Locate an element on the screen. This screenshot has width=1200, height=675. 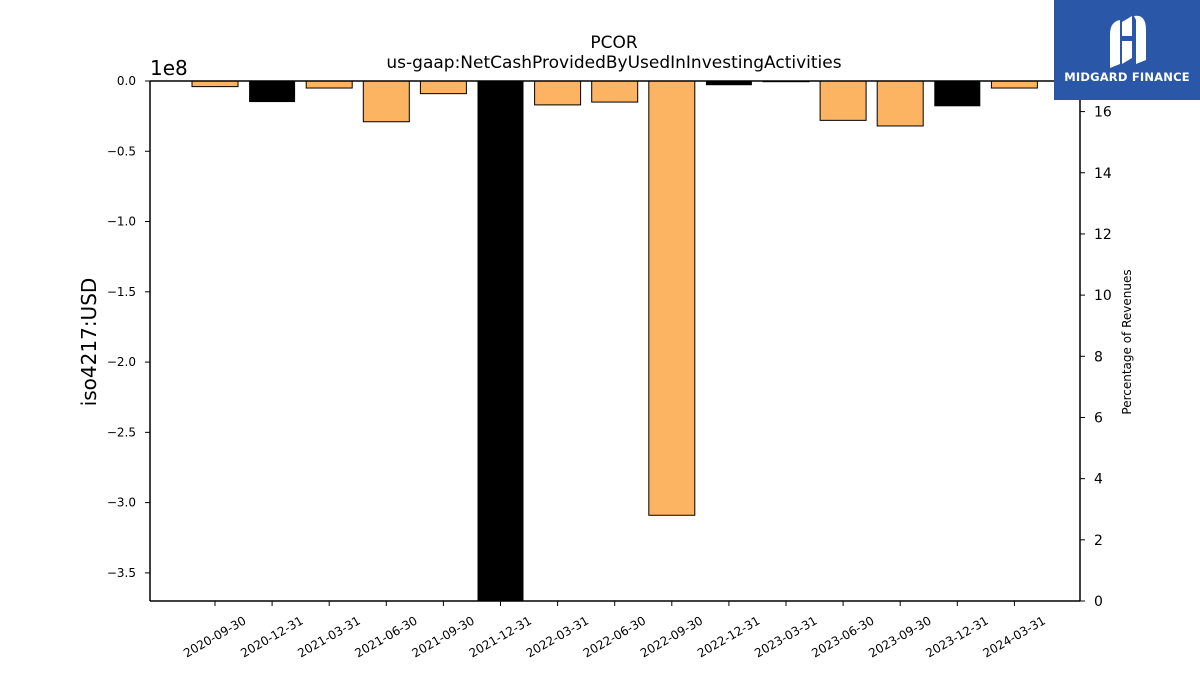
y2-tick-label: 10 is located at coordinates (1103, 296).